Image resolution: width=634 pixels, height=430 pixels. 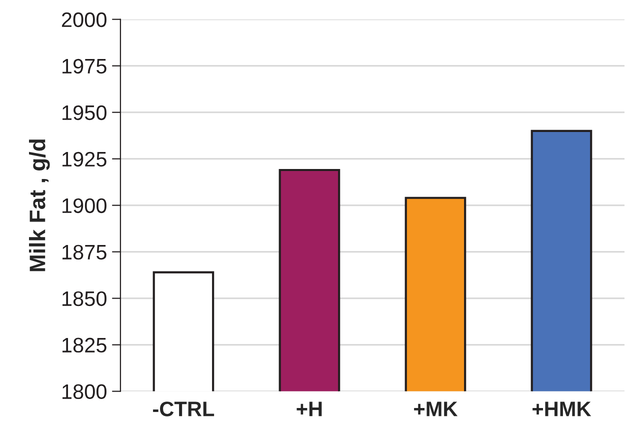 What do you see at coordinates (183, 409) in the screenshot?
I see `x-tick-label: -CTRL` at bounding box center [183, 409].